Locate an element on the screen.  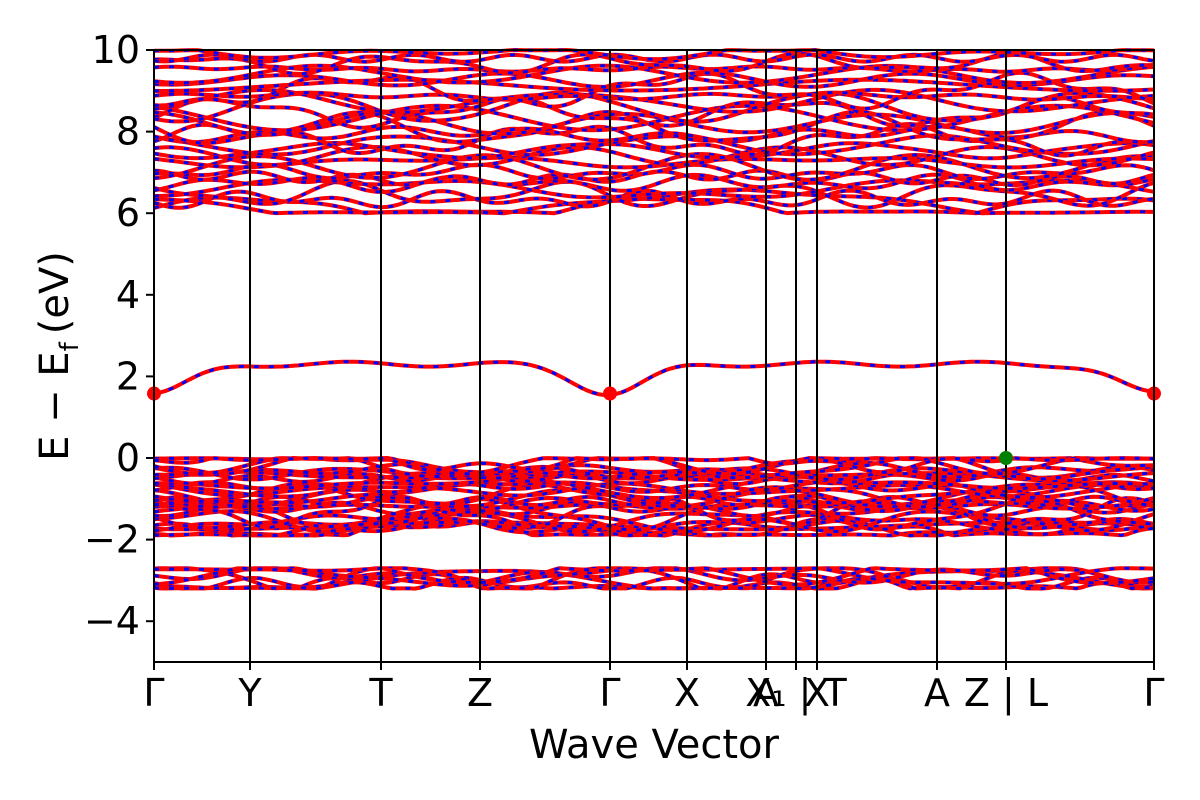
x-tick-label-5: X is located at coordinates (687, 693).